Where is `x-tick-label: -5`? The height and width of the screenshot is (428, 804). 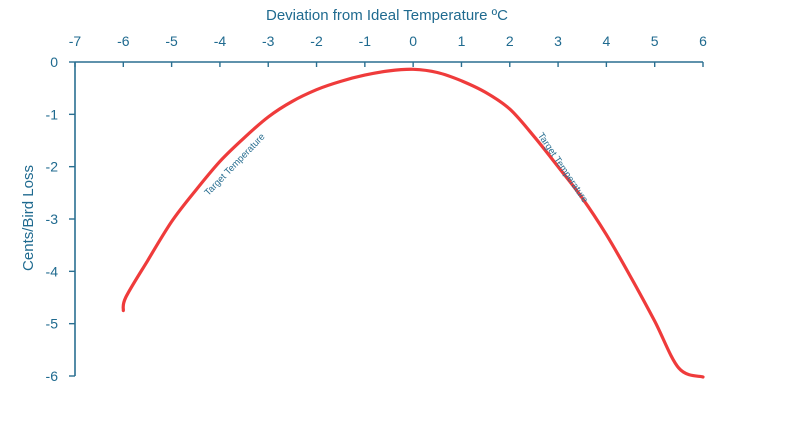
x-tick-label: -5 is located at coordinates (171, 41).